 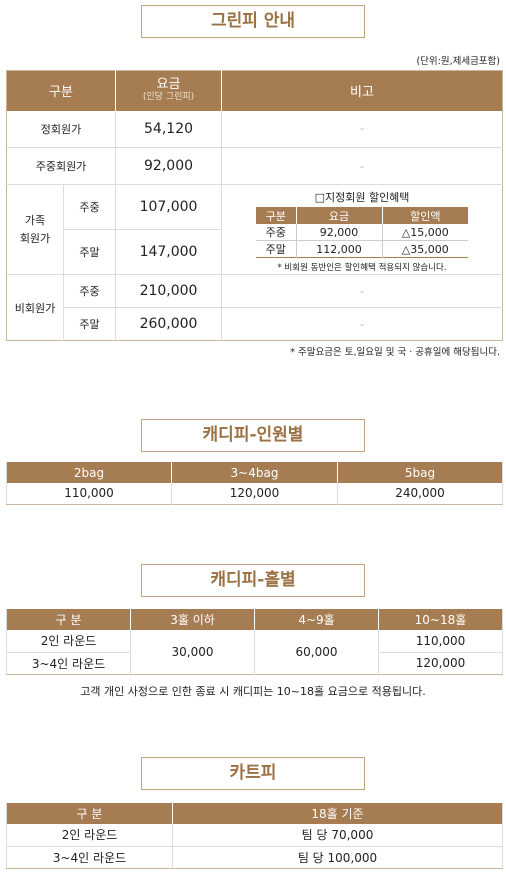 What do you see at coordinates (316, 652) in the screenshot?
I see `caddie-holes-4-9holes-value: 60,000` at bounding box center [316, 652].